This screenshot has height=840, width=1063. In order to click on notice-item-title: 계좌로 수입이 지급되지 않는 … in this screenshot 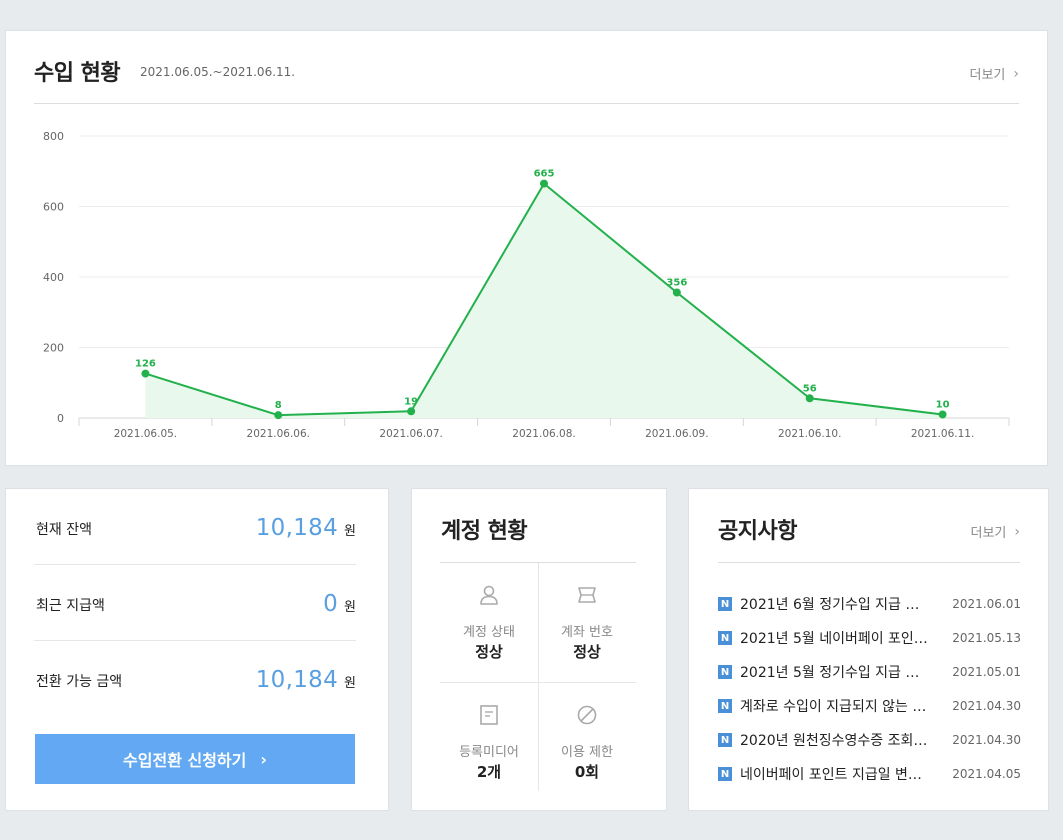, I will do `click(833, 707)`.